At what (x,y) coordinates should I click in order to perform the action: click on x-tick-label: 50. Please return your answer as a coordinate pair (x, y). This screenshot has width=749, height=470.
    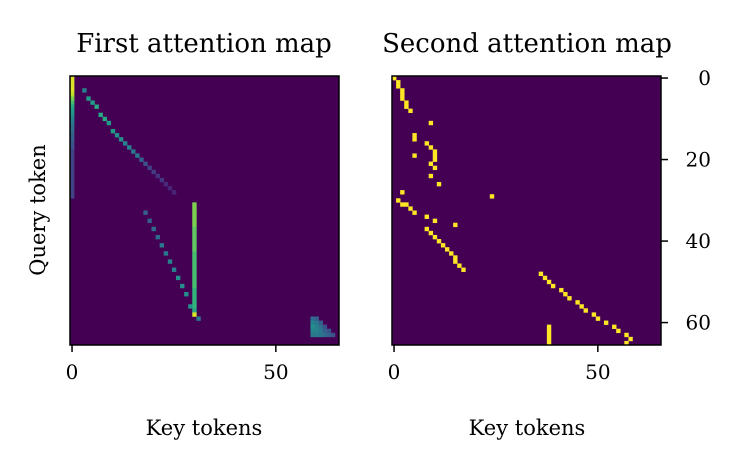
    Looking at the image, I should click on (597, 372).